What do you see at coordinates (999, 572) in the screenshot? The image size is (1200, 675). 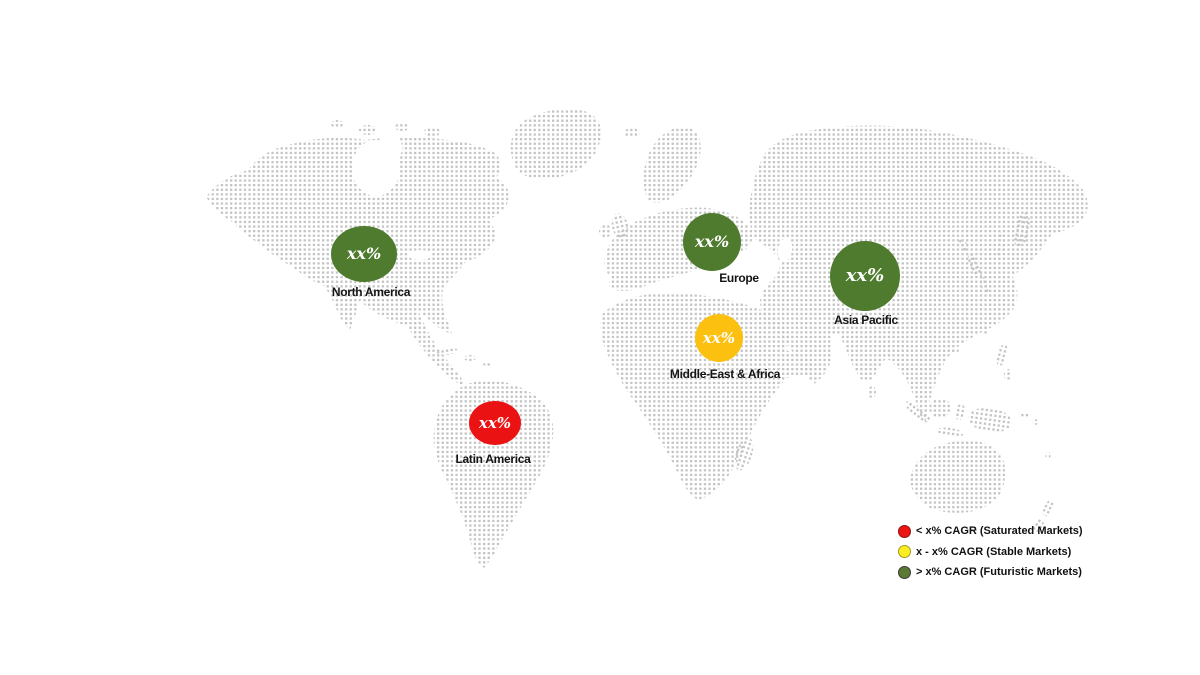 I see `legend-label: > x% CAGR (Futuristic Markets)` at bounding box center [999, 572].